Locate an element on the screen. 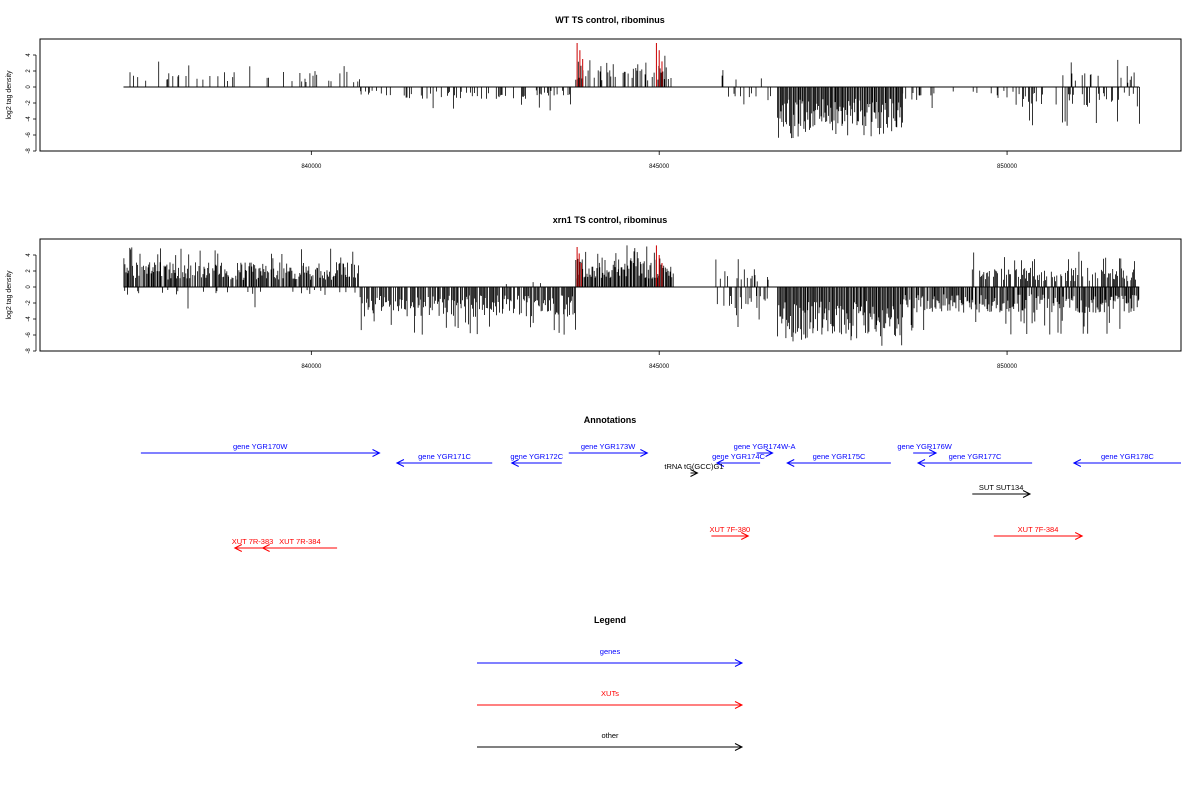  annotation-other: tRNA tG(GCC)G1 is located at coordinates (694, 469).